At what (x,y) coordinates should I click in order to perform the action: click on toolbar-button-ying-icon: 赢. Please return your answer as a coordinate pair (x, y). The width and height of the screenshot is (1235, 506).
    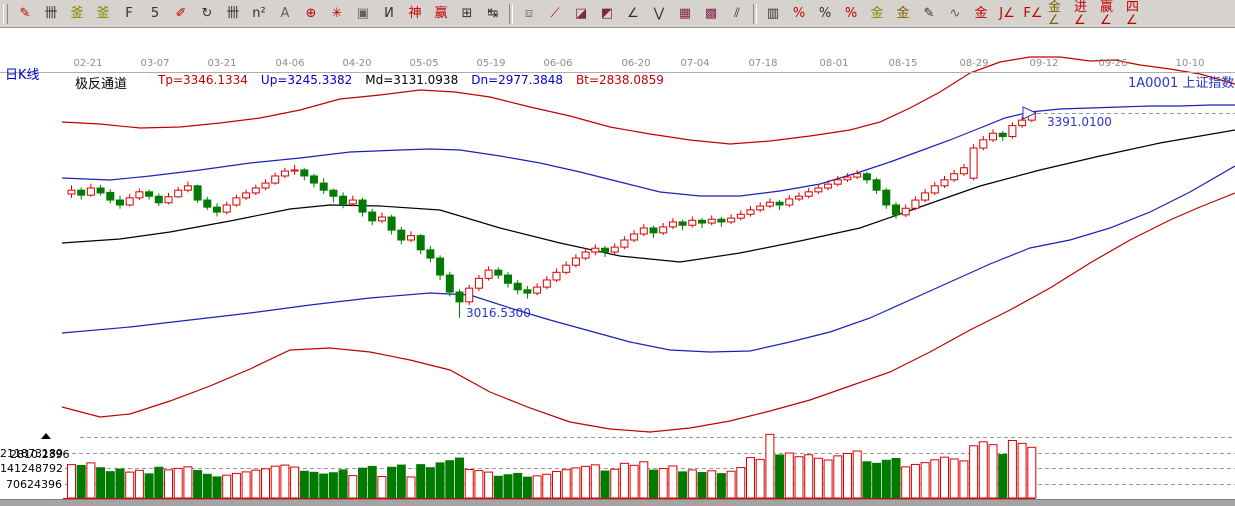
    Looking at the image, I should click on (441, 13).